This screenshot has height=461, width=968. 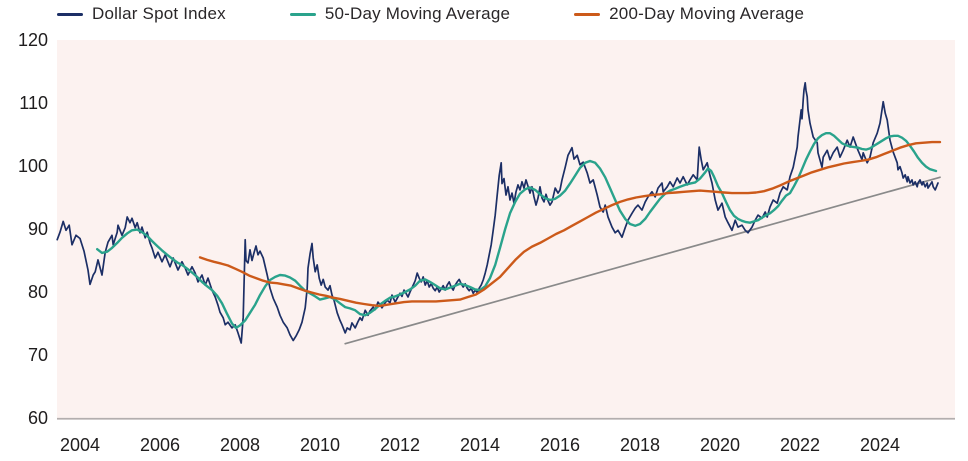 I want to click on y-tick-label: 70, so click(x=38, y=355).